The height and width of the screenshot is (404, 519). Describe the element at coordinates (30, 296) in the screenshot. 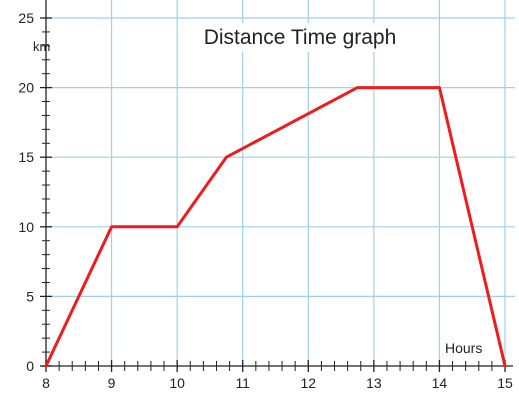

I see `y-tick-label: 5` at that location.